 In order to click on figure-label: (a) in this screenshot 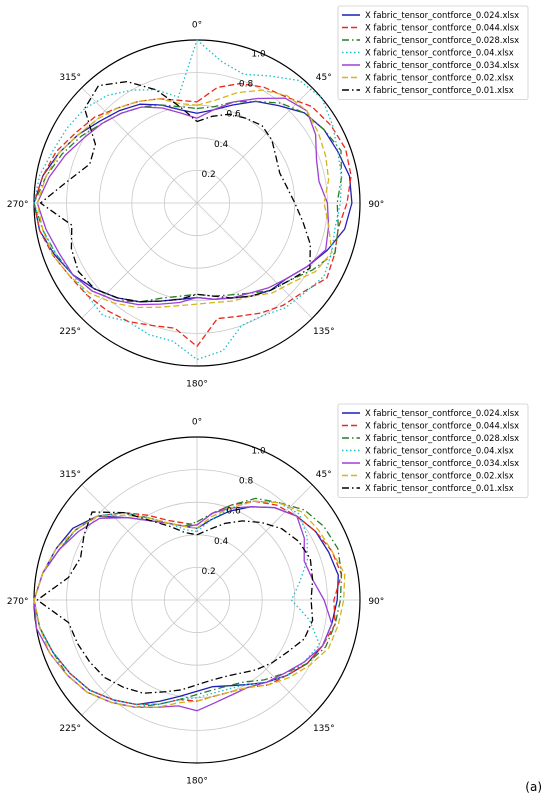, I will do `click(533, 787)`.